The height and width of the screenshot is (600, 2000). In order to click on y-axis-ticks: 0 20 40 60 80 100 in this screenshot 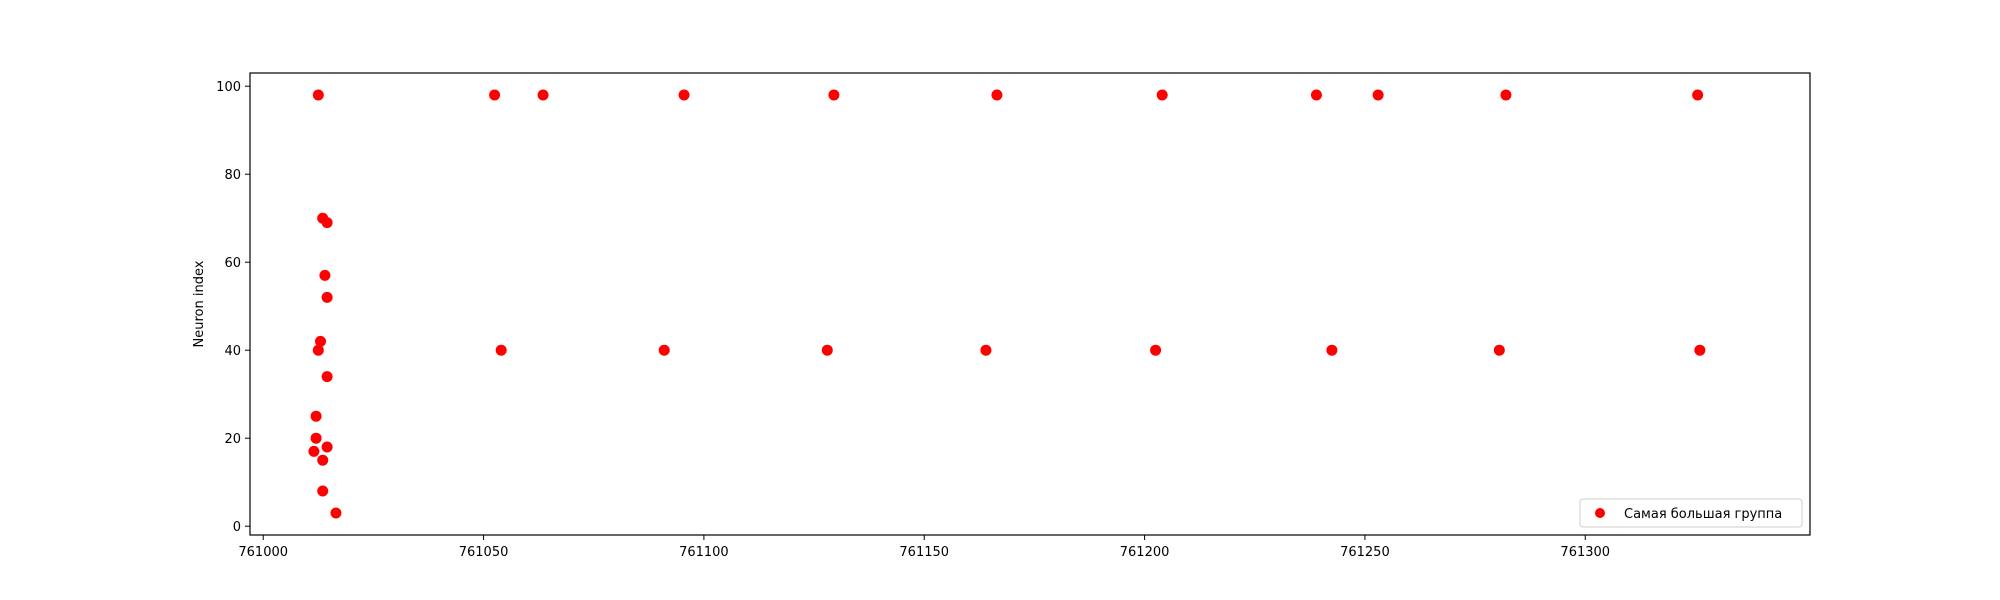, I will do `click(233, 307)`.